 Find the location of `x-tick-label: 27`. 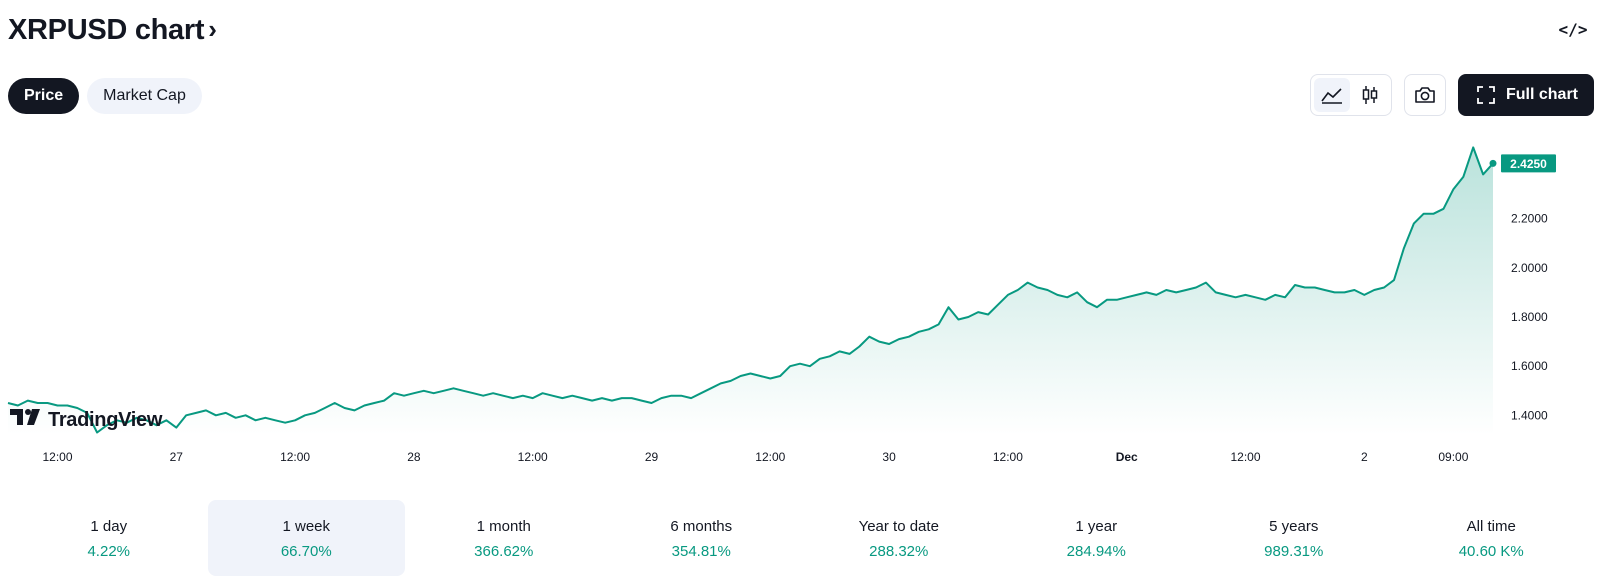

x-tick-label: 27 is located at coordinates (177, 457).